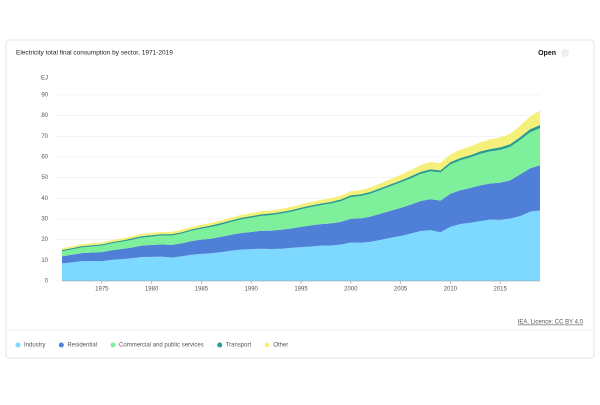 This screenshot has width=600, height=405. Describe the element at coordinates (451, 290) in the screenshot. I see `x-tick-label: 2010` at that location.